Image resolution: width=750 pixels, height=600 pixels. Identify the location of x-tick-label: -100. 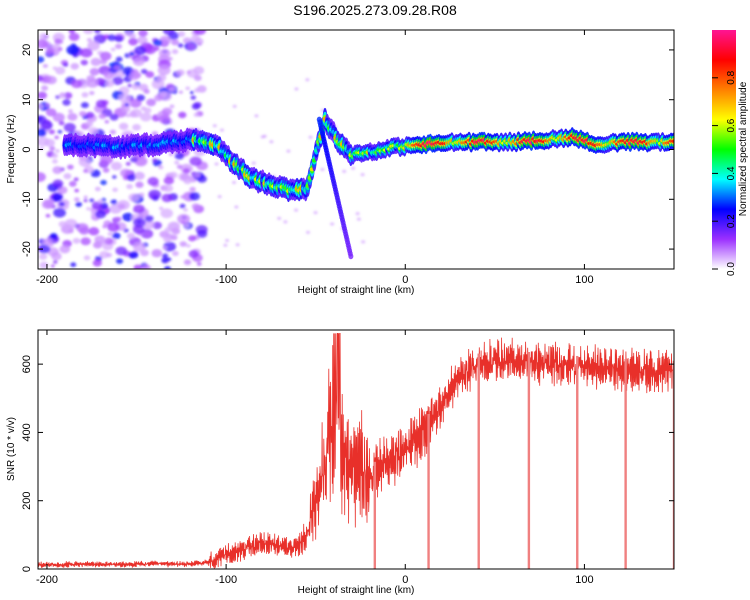
(226, 280).